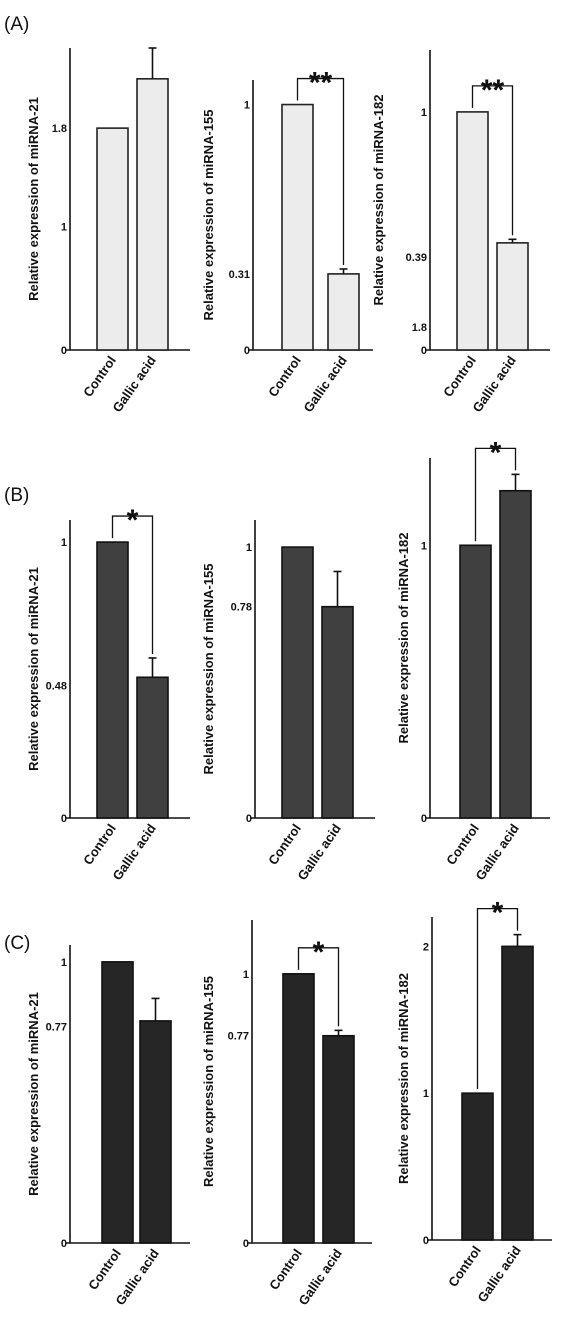 This screenshot has width=577, height=1340. Describe the element at coordinates (16, 24) in the screenshot. I see `panel-label-a: (A)` at that location.